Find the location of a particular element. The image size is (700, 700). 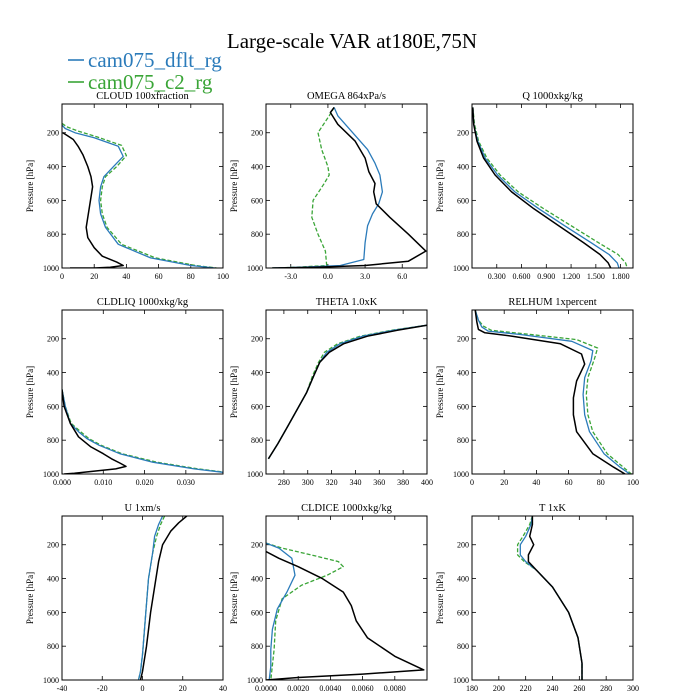

x-tick-label: 260 is located at coordinates (579, 688).